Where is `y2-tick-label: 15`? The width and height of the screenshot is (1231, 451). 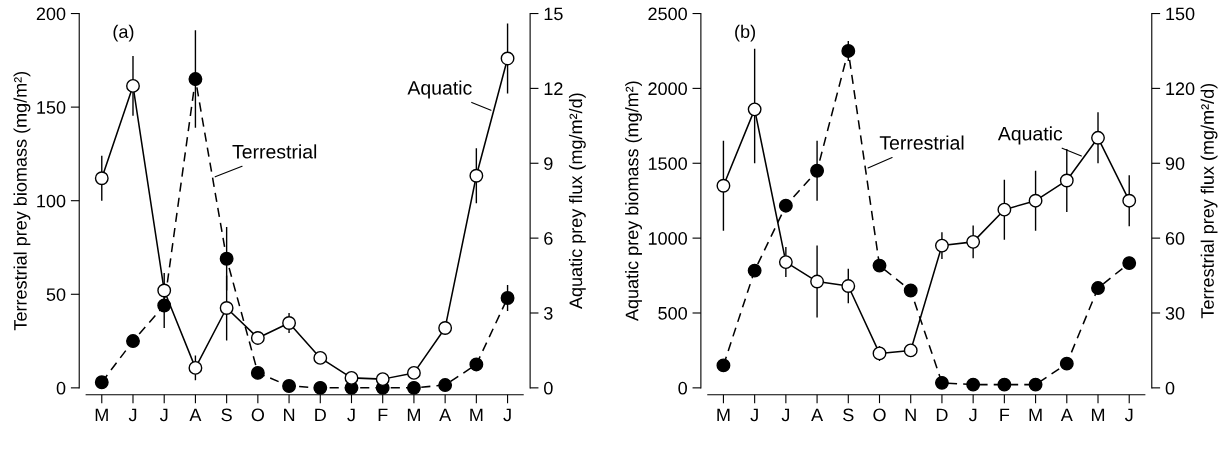
y2-tick-label: 15 is located at coordinates (553, 14).